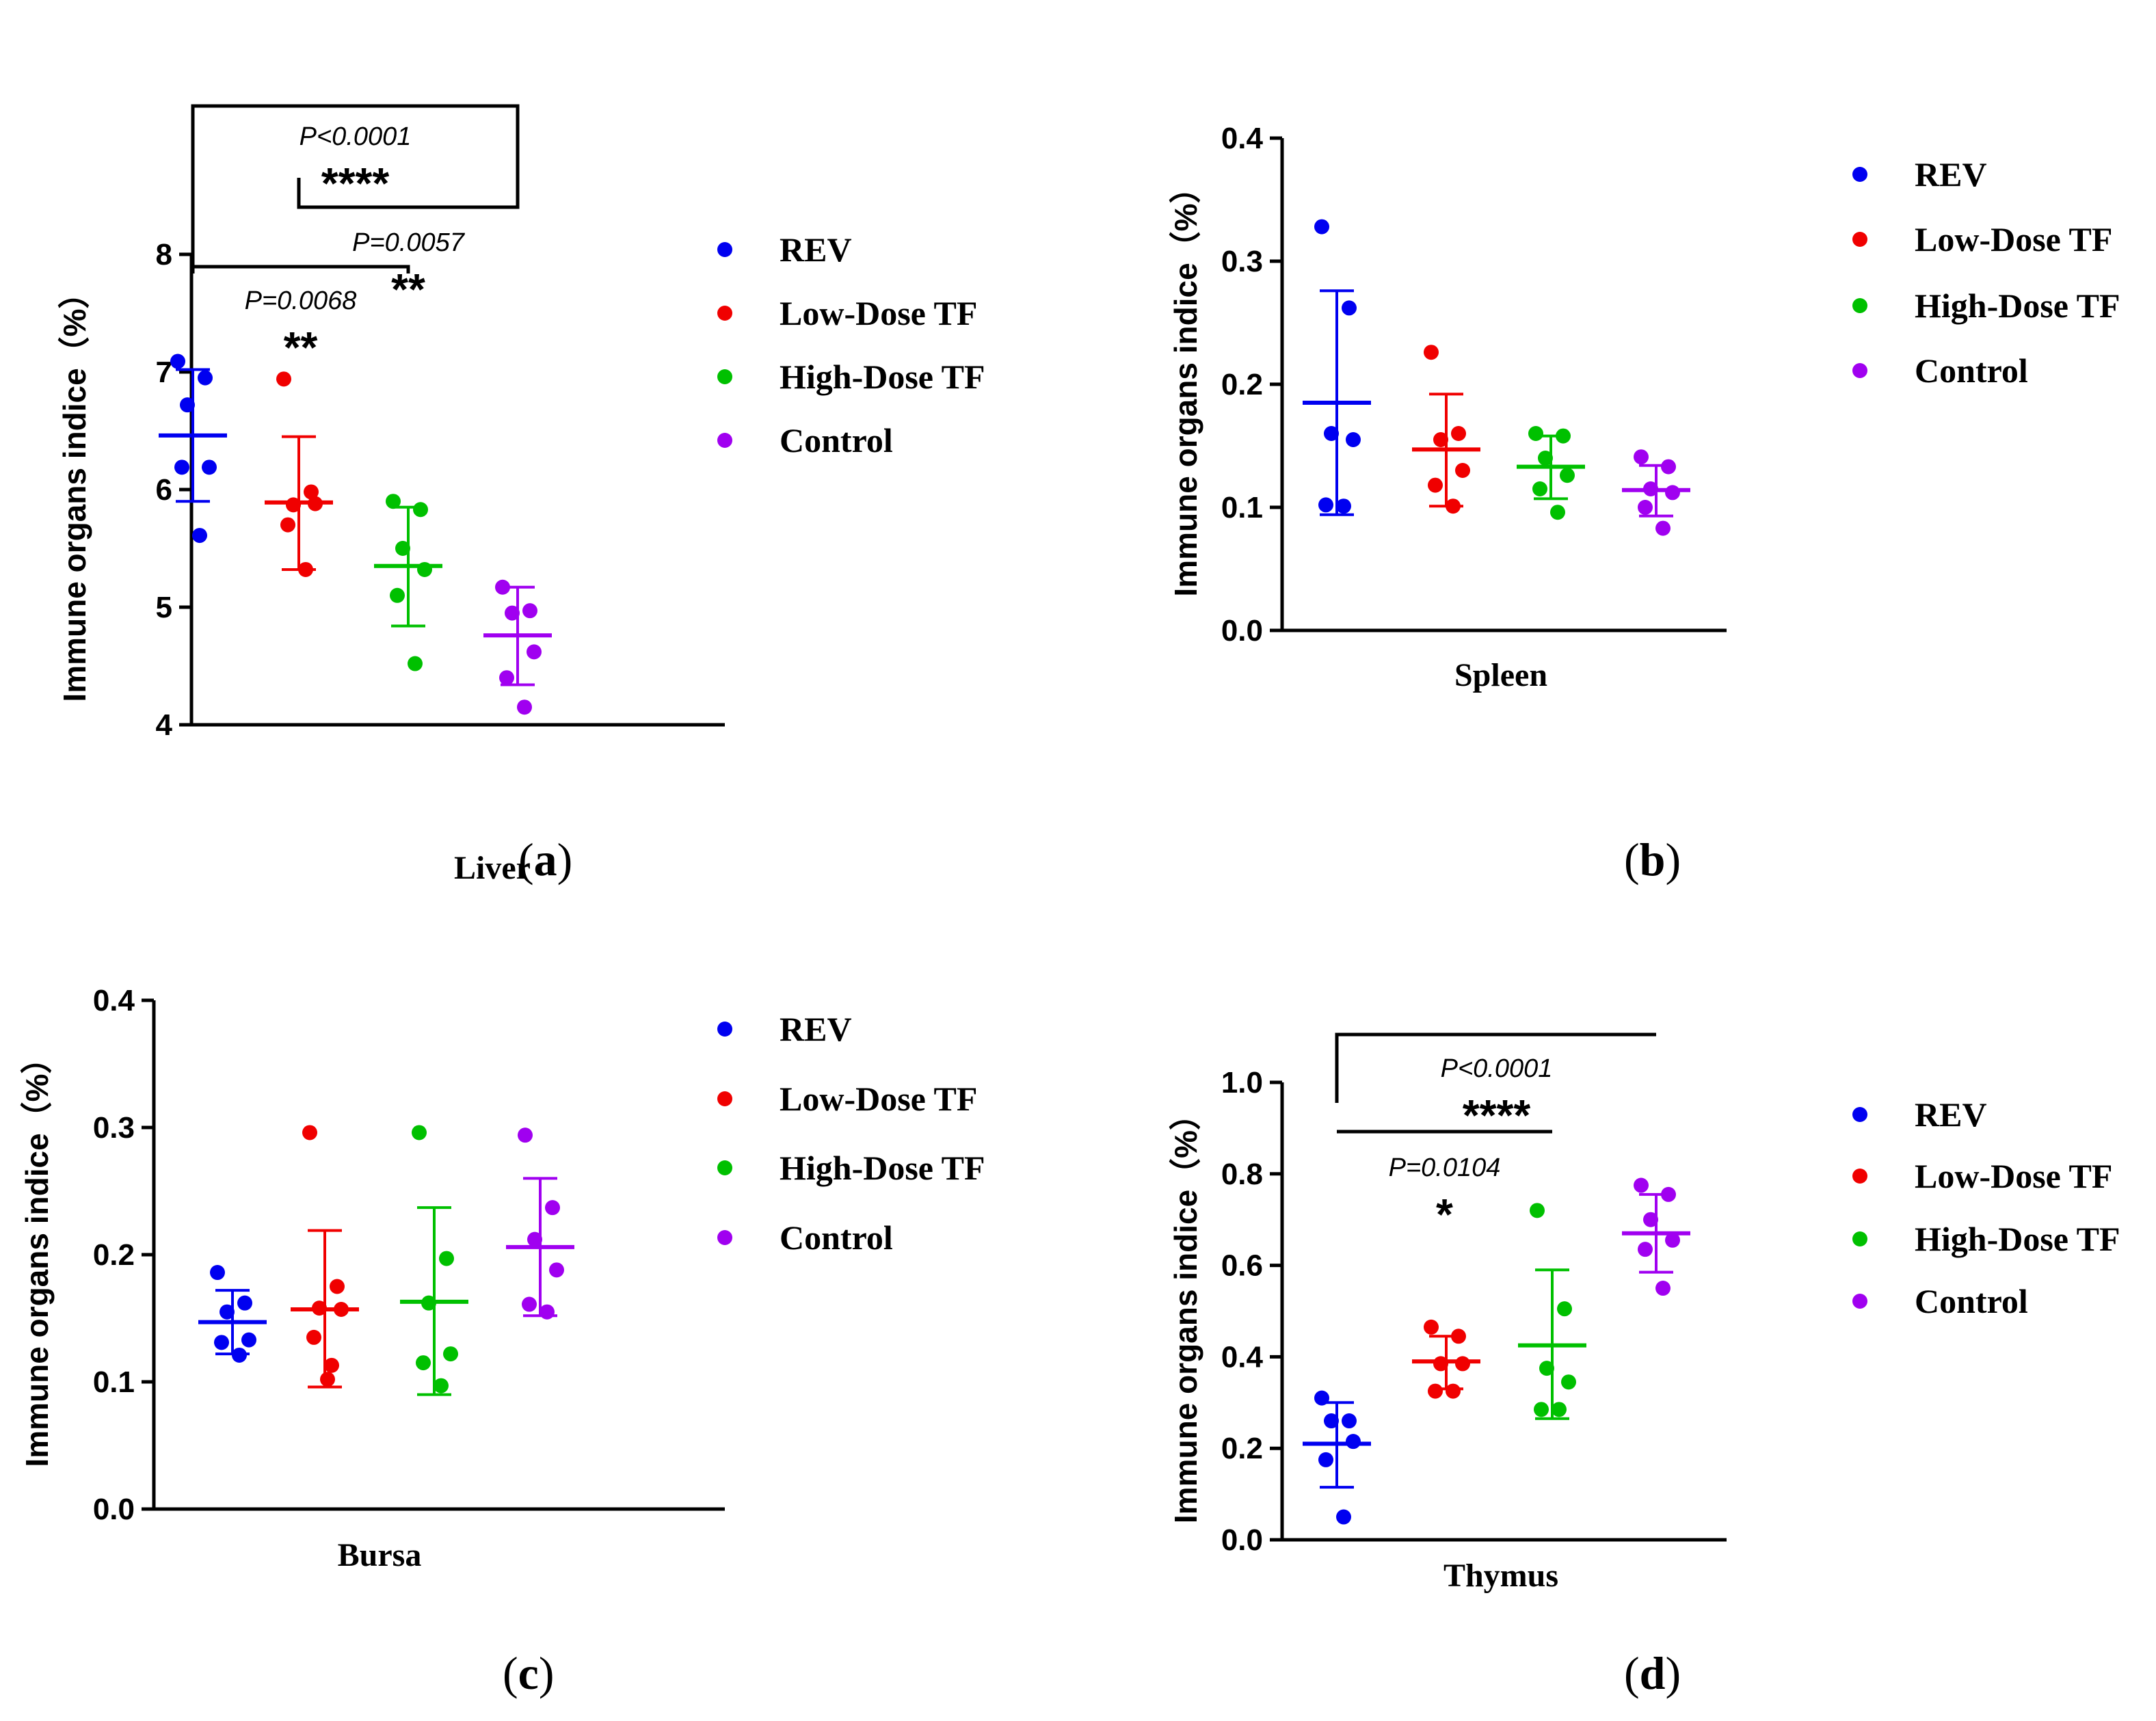 This screenshot has width=2156, height=1721. Describe the element at coordinates (1242, 261) in the screenshot. I see `y-tick-label: 0.3` at that location.